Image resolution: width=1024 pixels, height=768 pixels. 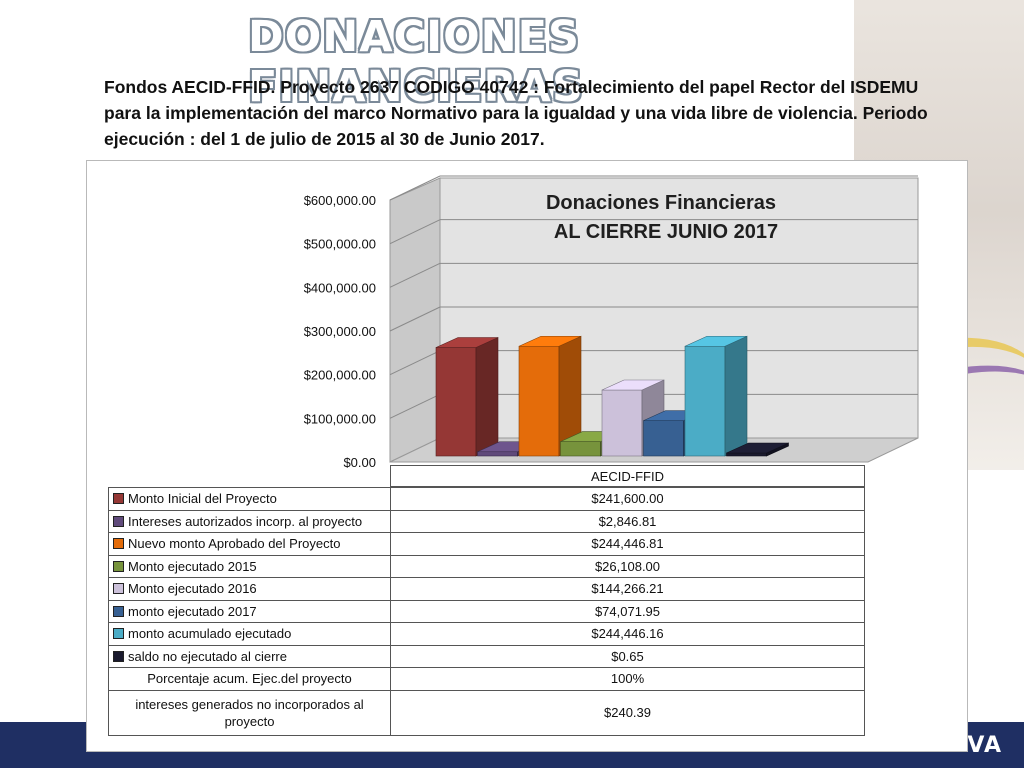 What do you see at coordinates (627, 679) in the screenshot?
I see `summary-value: 100%` at bounding box center [627, 679].